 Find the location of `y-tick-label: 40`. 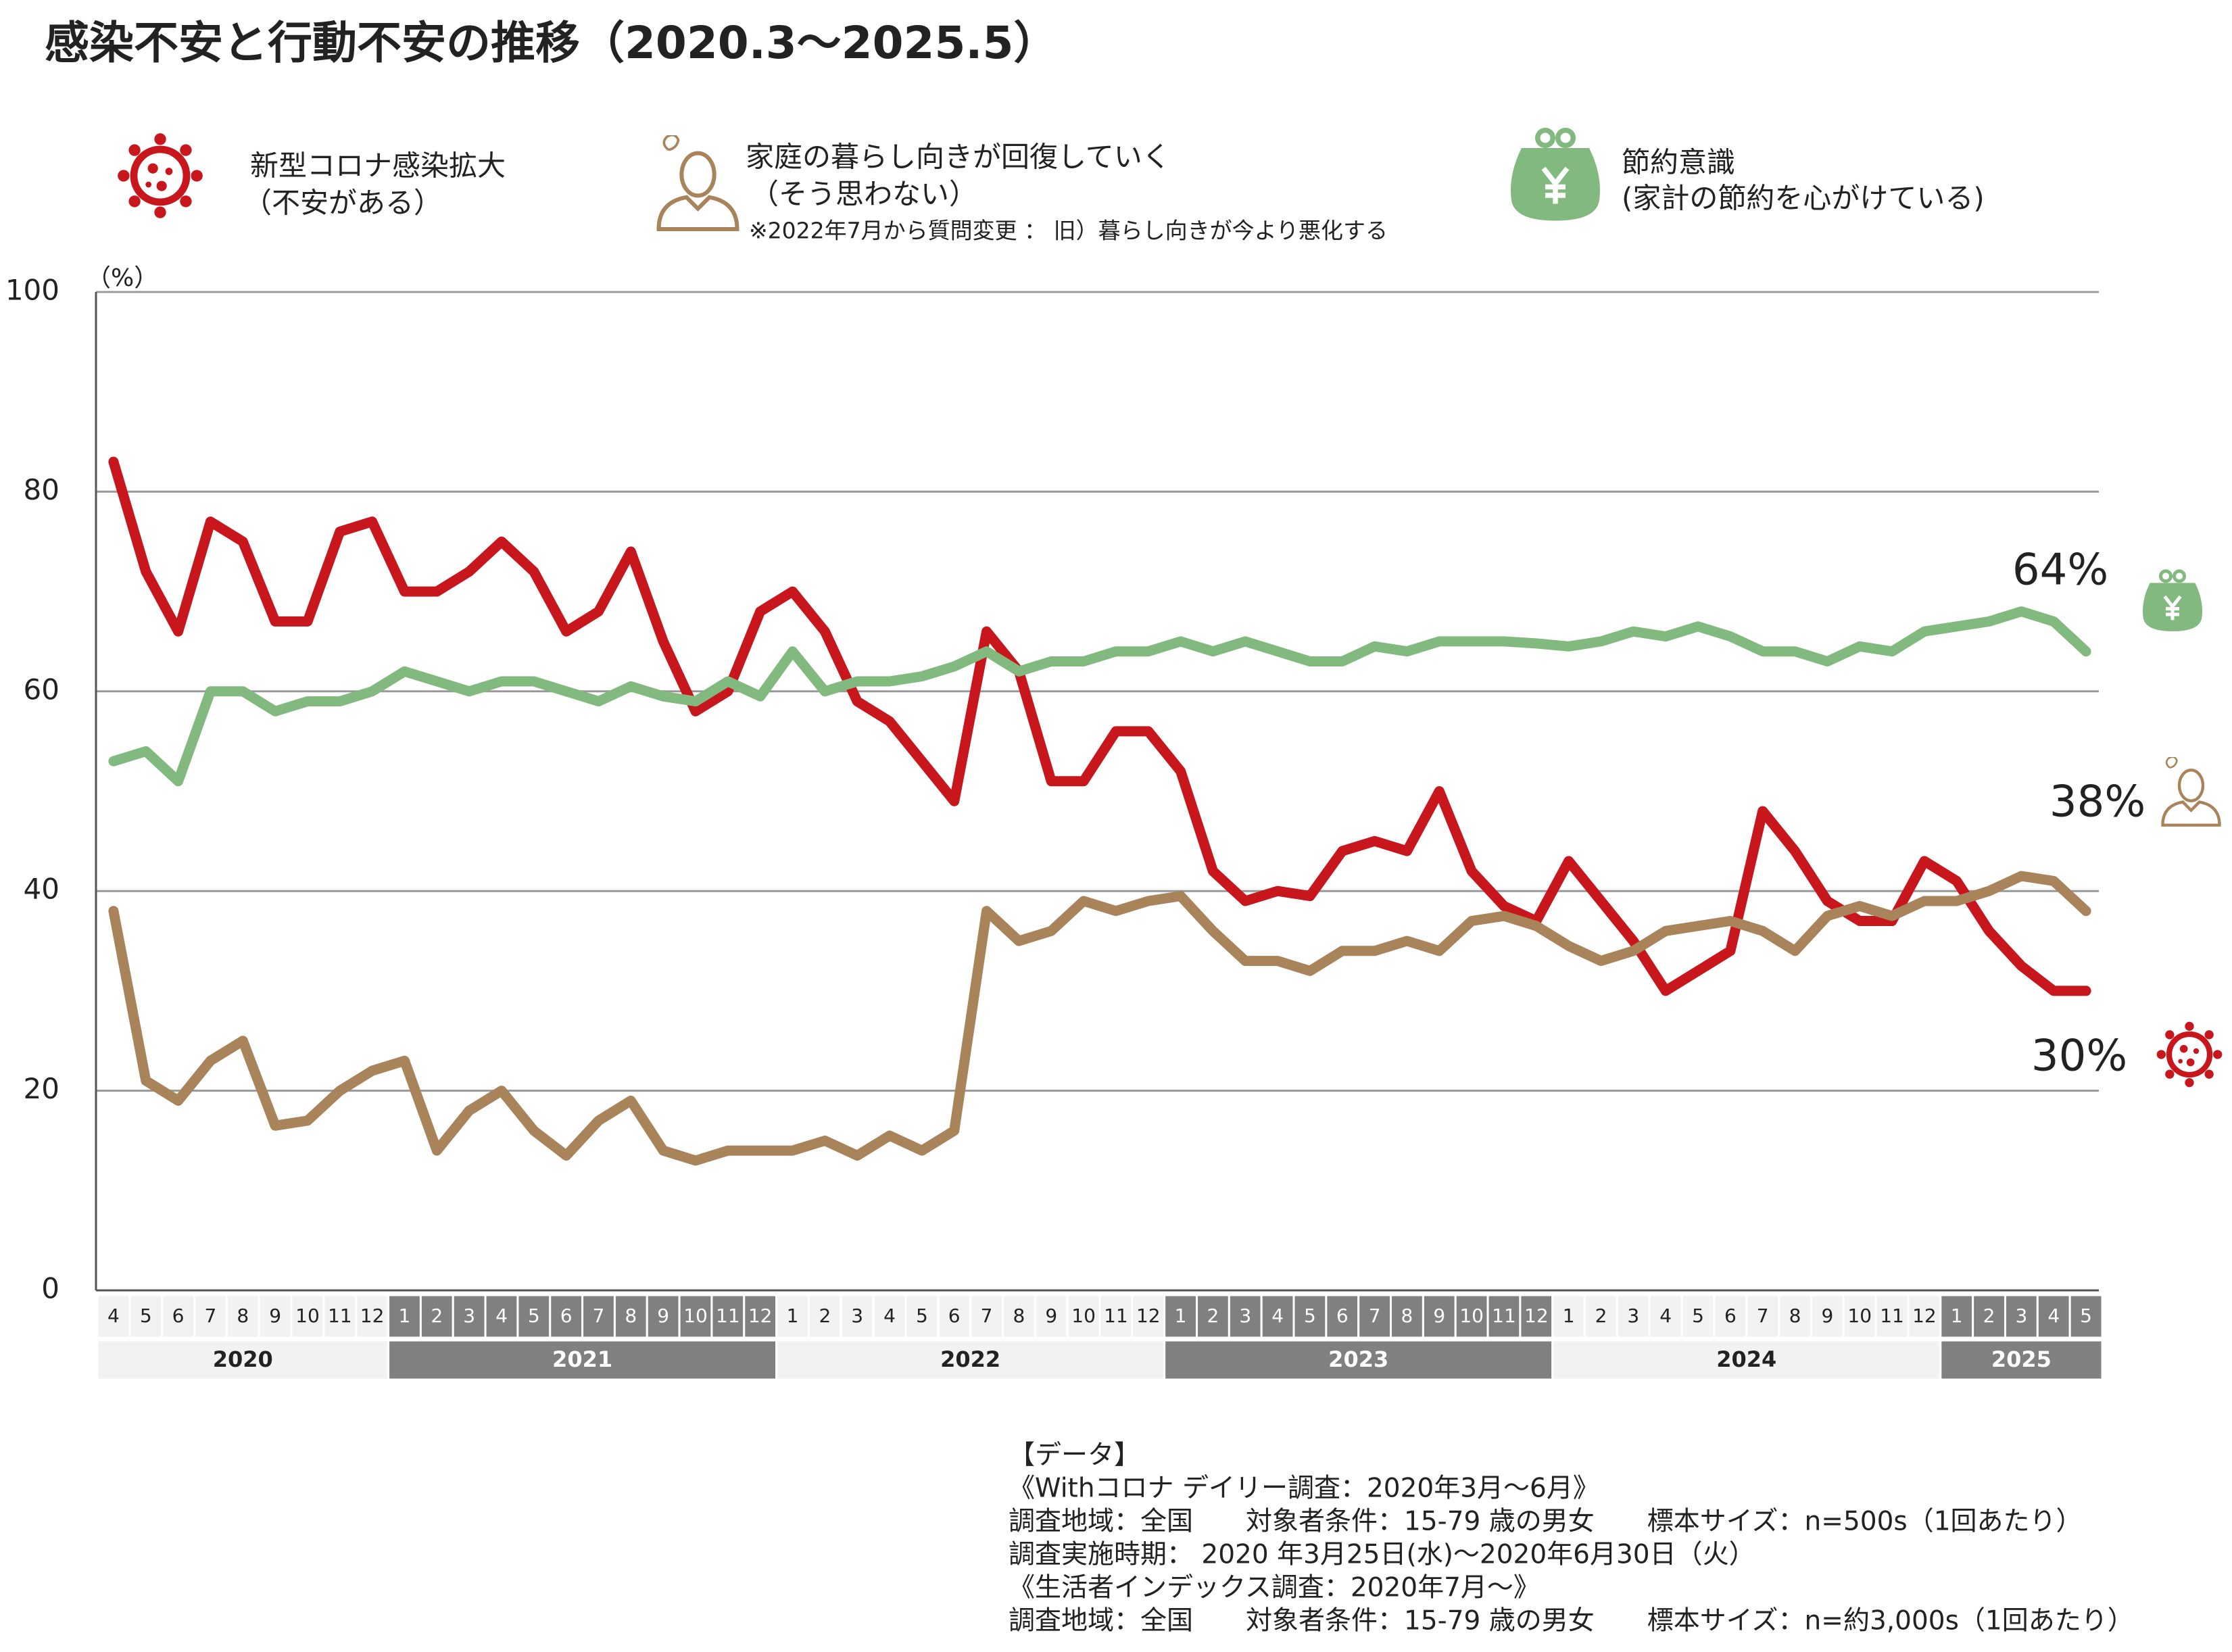

y-tick-label: 40 is located at coordinates (41, 889).